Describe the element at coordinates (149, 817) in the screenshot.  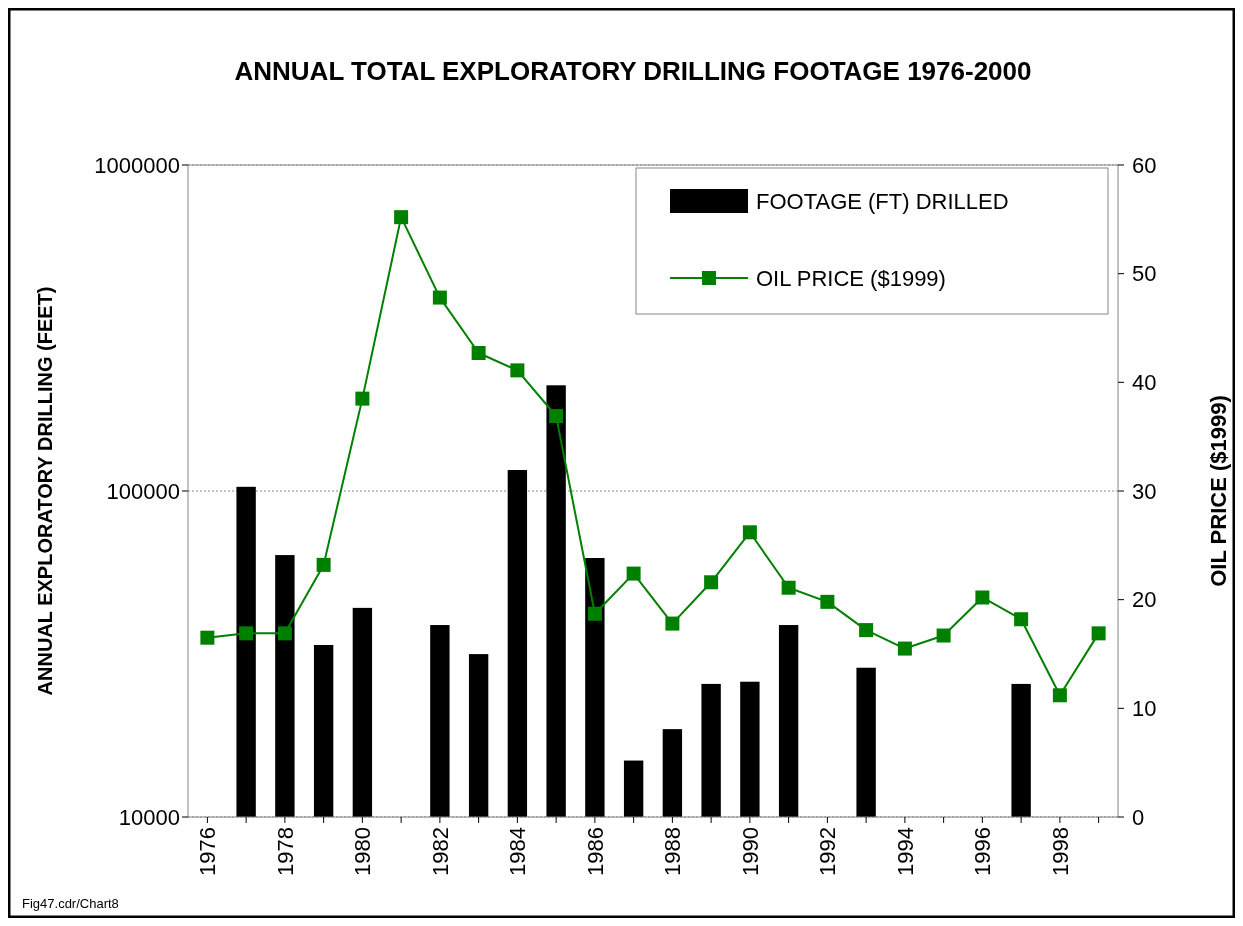
I see `y-tick-label: 10000` at that location.